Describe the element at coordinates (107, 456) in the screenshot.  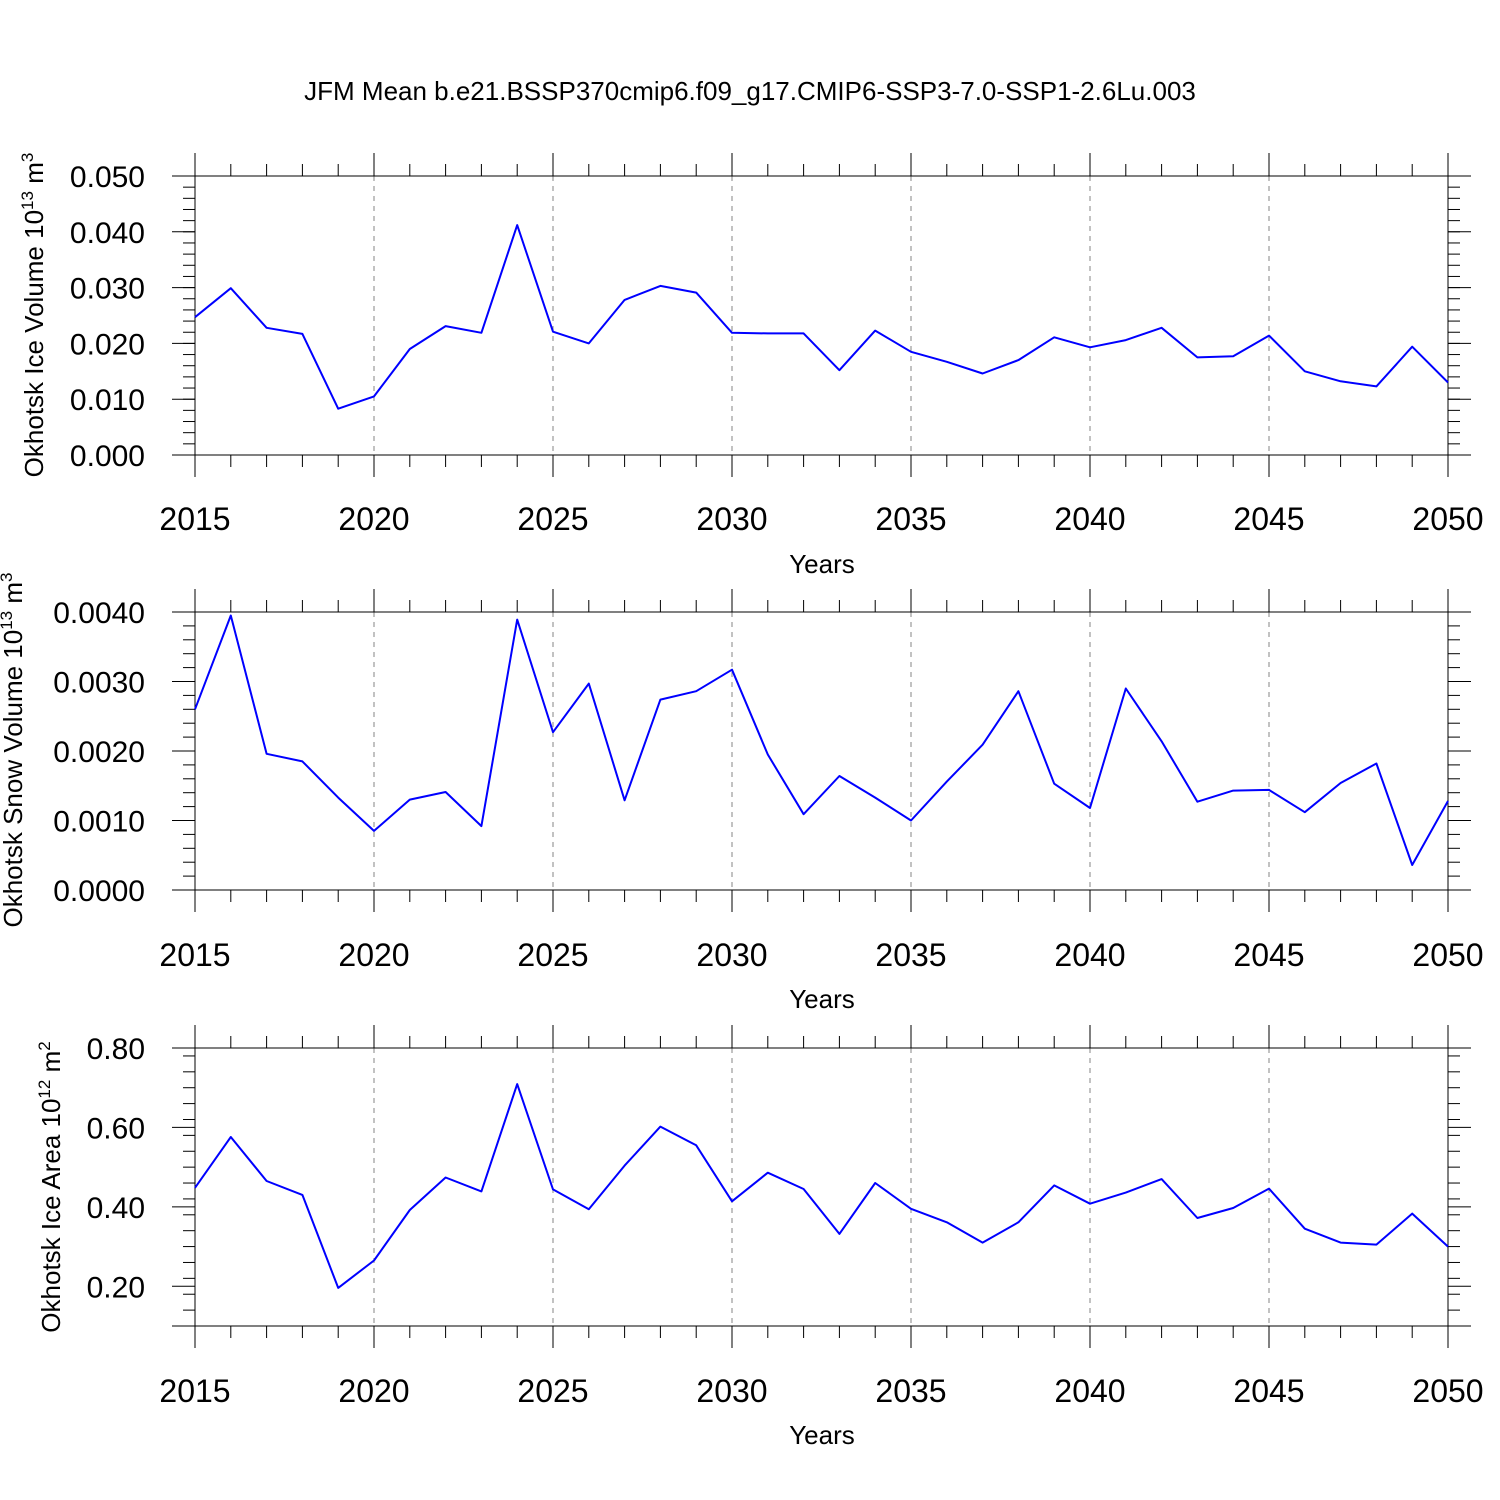
I see `y-tick-label: 0.000` at that location.